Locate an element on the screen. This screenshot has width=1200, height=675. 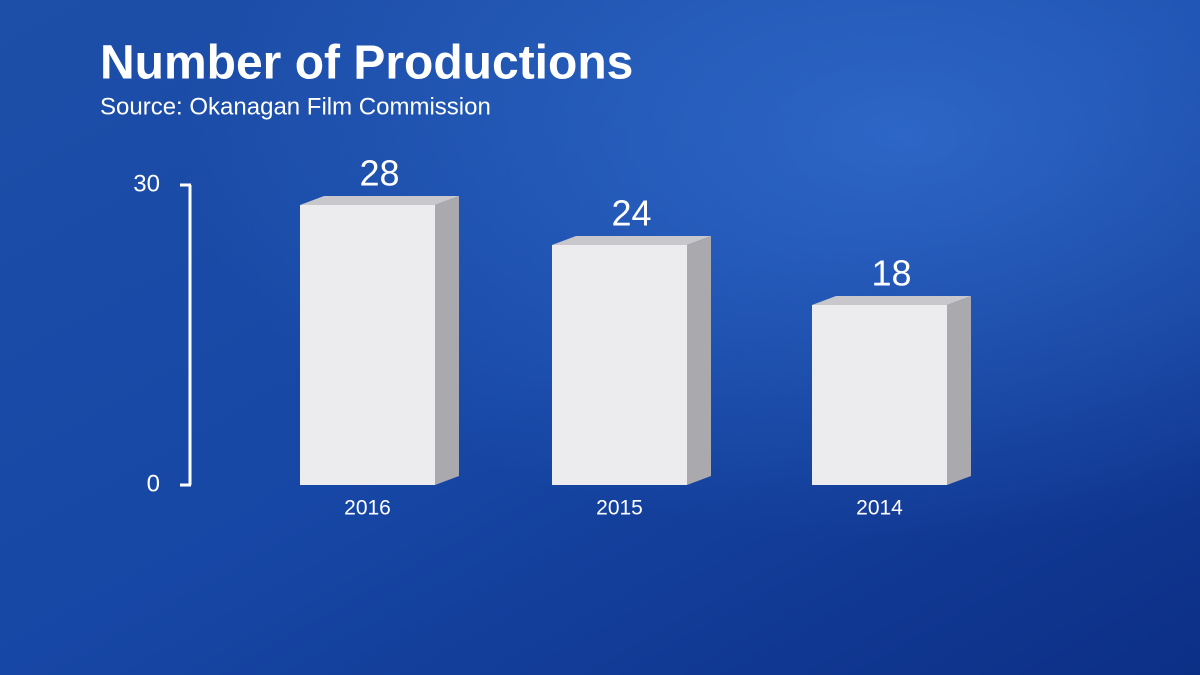
value-label: 28 is located at coordinates (379, 173).